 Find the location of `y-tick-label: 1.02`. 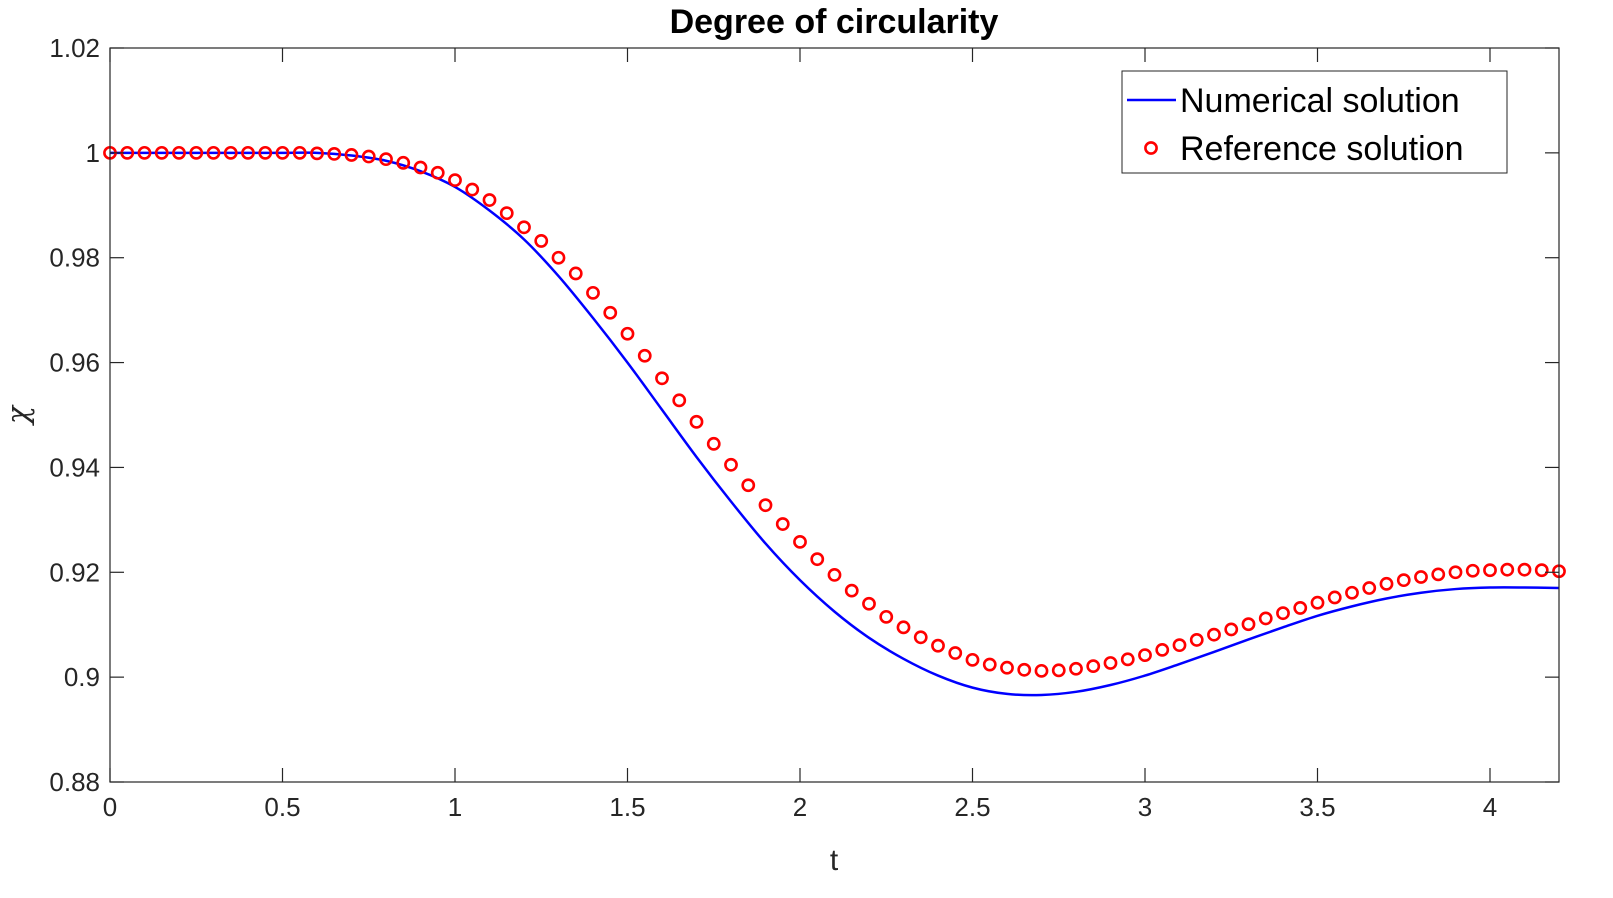

y-tick-label: 1.02 is located at coordinates (74, 48).